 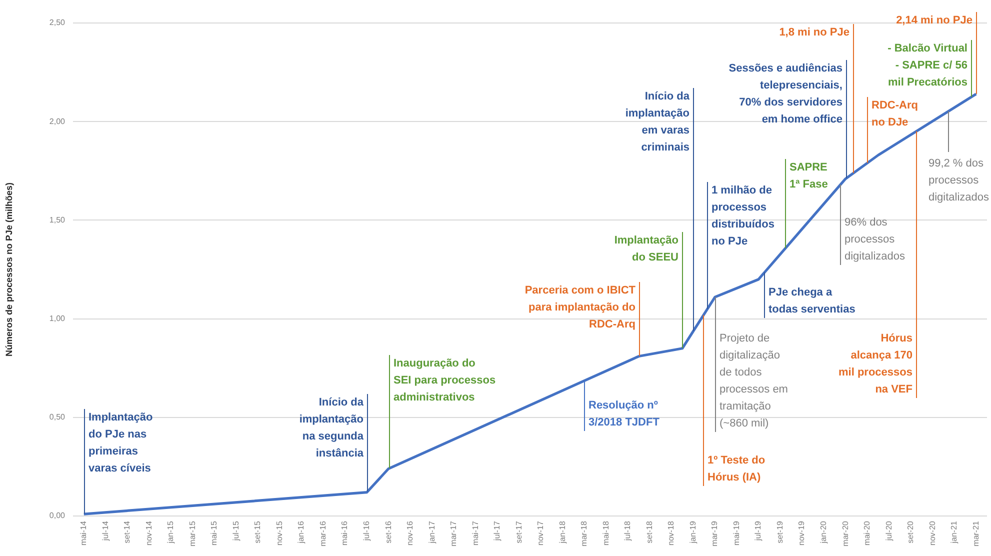 What do you see at coordinates (959, 181) in the screenshot?
I see `ref-line-label: 99,2 % dos processos digitalizados` at bounding box center [959, 181].